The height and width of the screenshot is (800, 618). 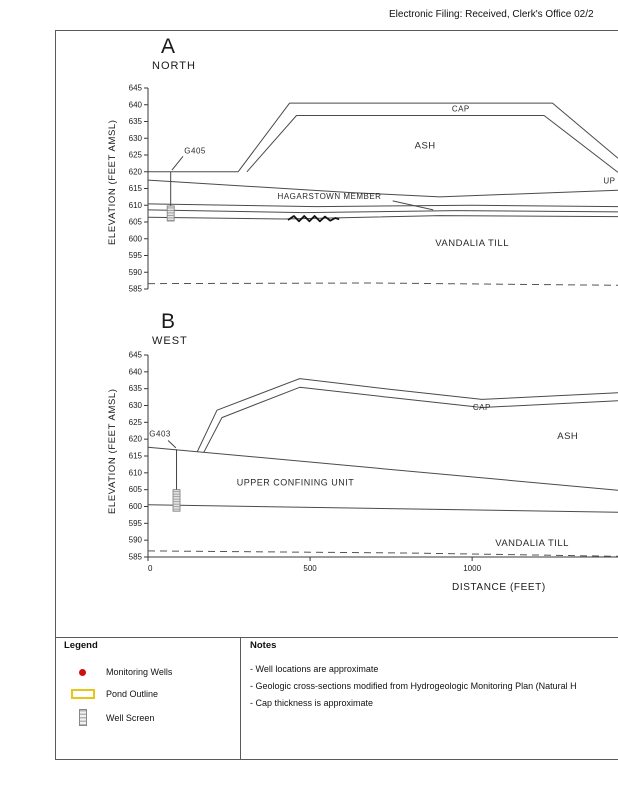 I want to click on x-tick-label: 0, so click(x=150, y=568).